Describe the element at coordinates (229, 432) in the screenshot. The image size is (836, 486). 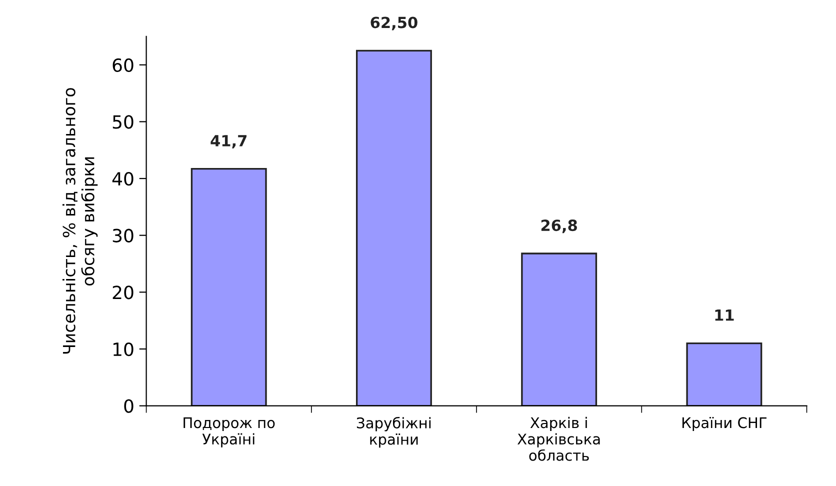
I see `x-tick-label: Подорож по Україні` at that location.